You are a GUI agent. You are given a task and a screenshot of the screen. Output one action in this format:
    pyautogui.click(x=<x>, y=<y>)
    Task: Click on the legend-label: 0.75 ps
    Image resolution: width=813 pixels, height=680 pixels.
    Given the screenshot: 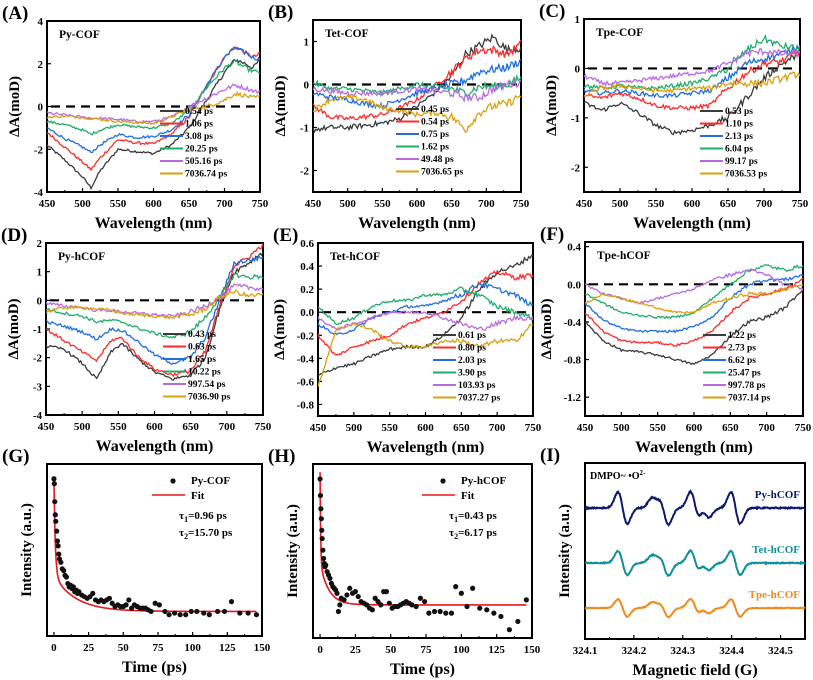 What is the action you would take?
    pyautogui.click(x=435, y=135)
    